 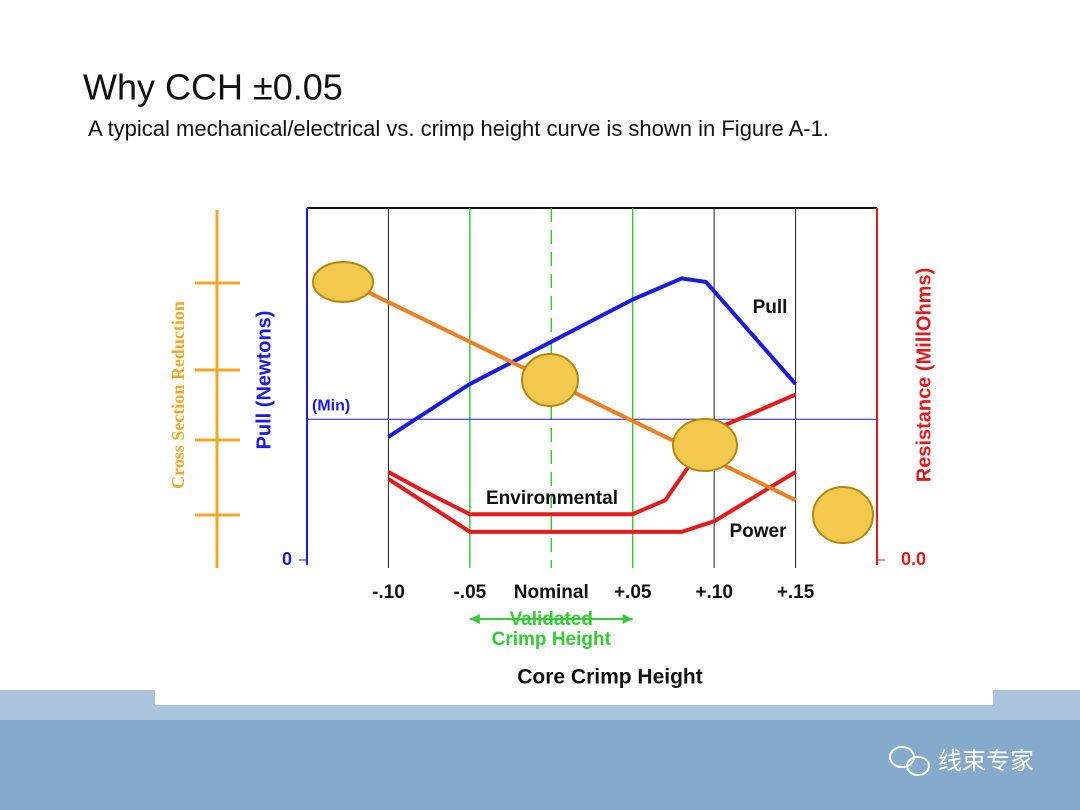 I want to click on y-tick-label: 0, so click(x=287, y=559).